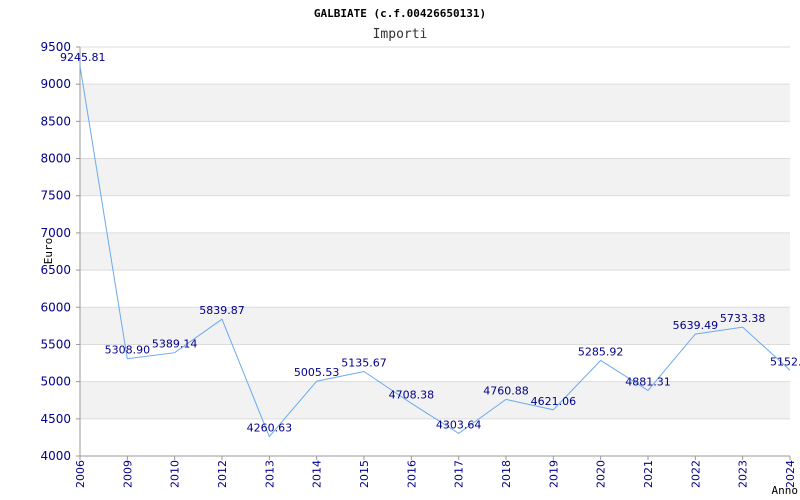 The width and height of the screenshot is (800, 500). Describe the element at coordinates (696, 325) in the screenshot. I see `data-label: 5639.49` at that location.